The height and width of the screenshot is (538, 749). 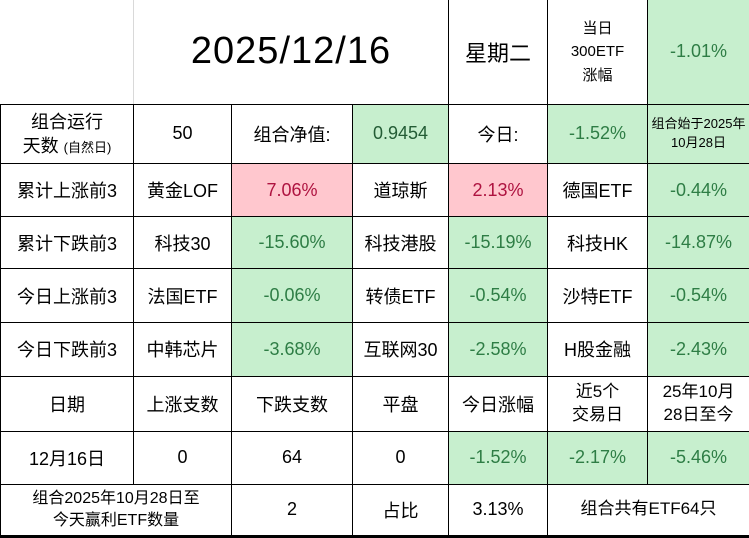 I want to click on daily-since-start-change: -5.46%, so click(x=698, y=457).